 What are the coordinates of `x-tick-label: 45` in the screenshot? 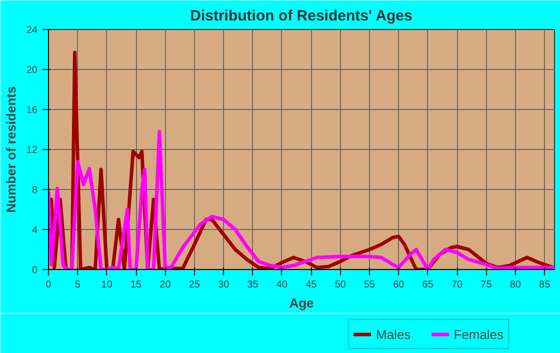 It's located at (312, 285).